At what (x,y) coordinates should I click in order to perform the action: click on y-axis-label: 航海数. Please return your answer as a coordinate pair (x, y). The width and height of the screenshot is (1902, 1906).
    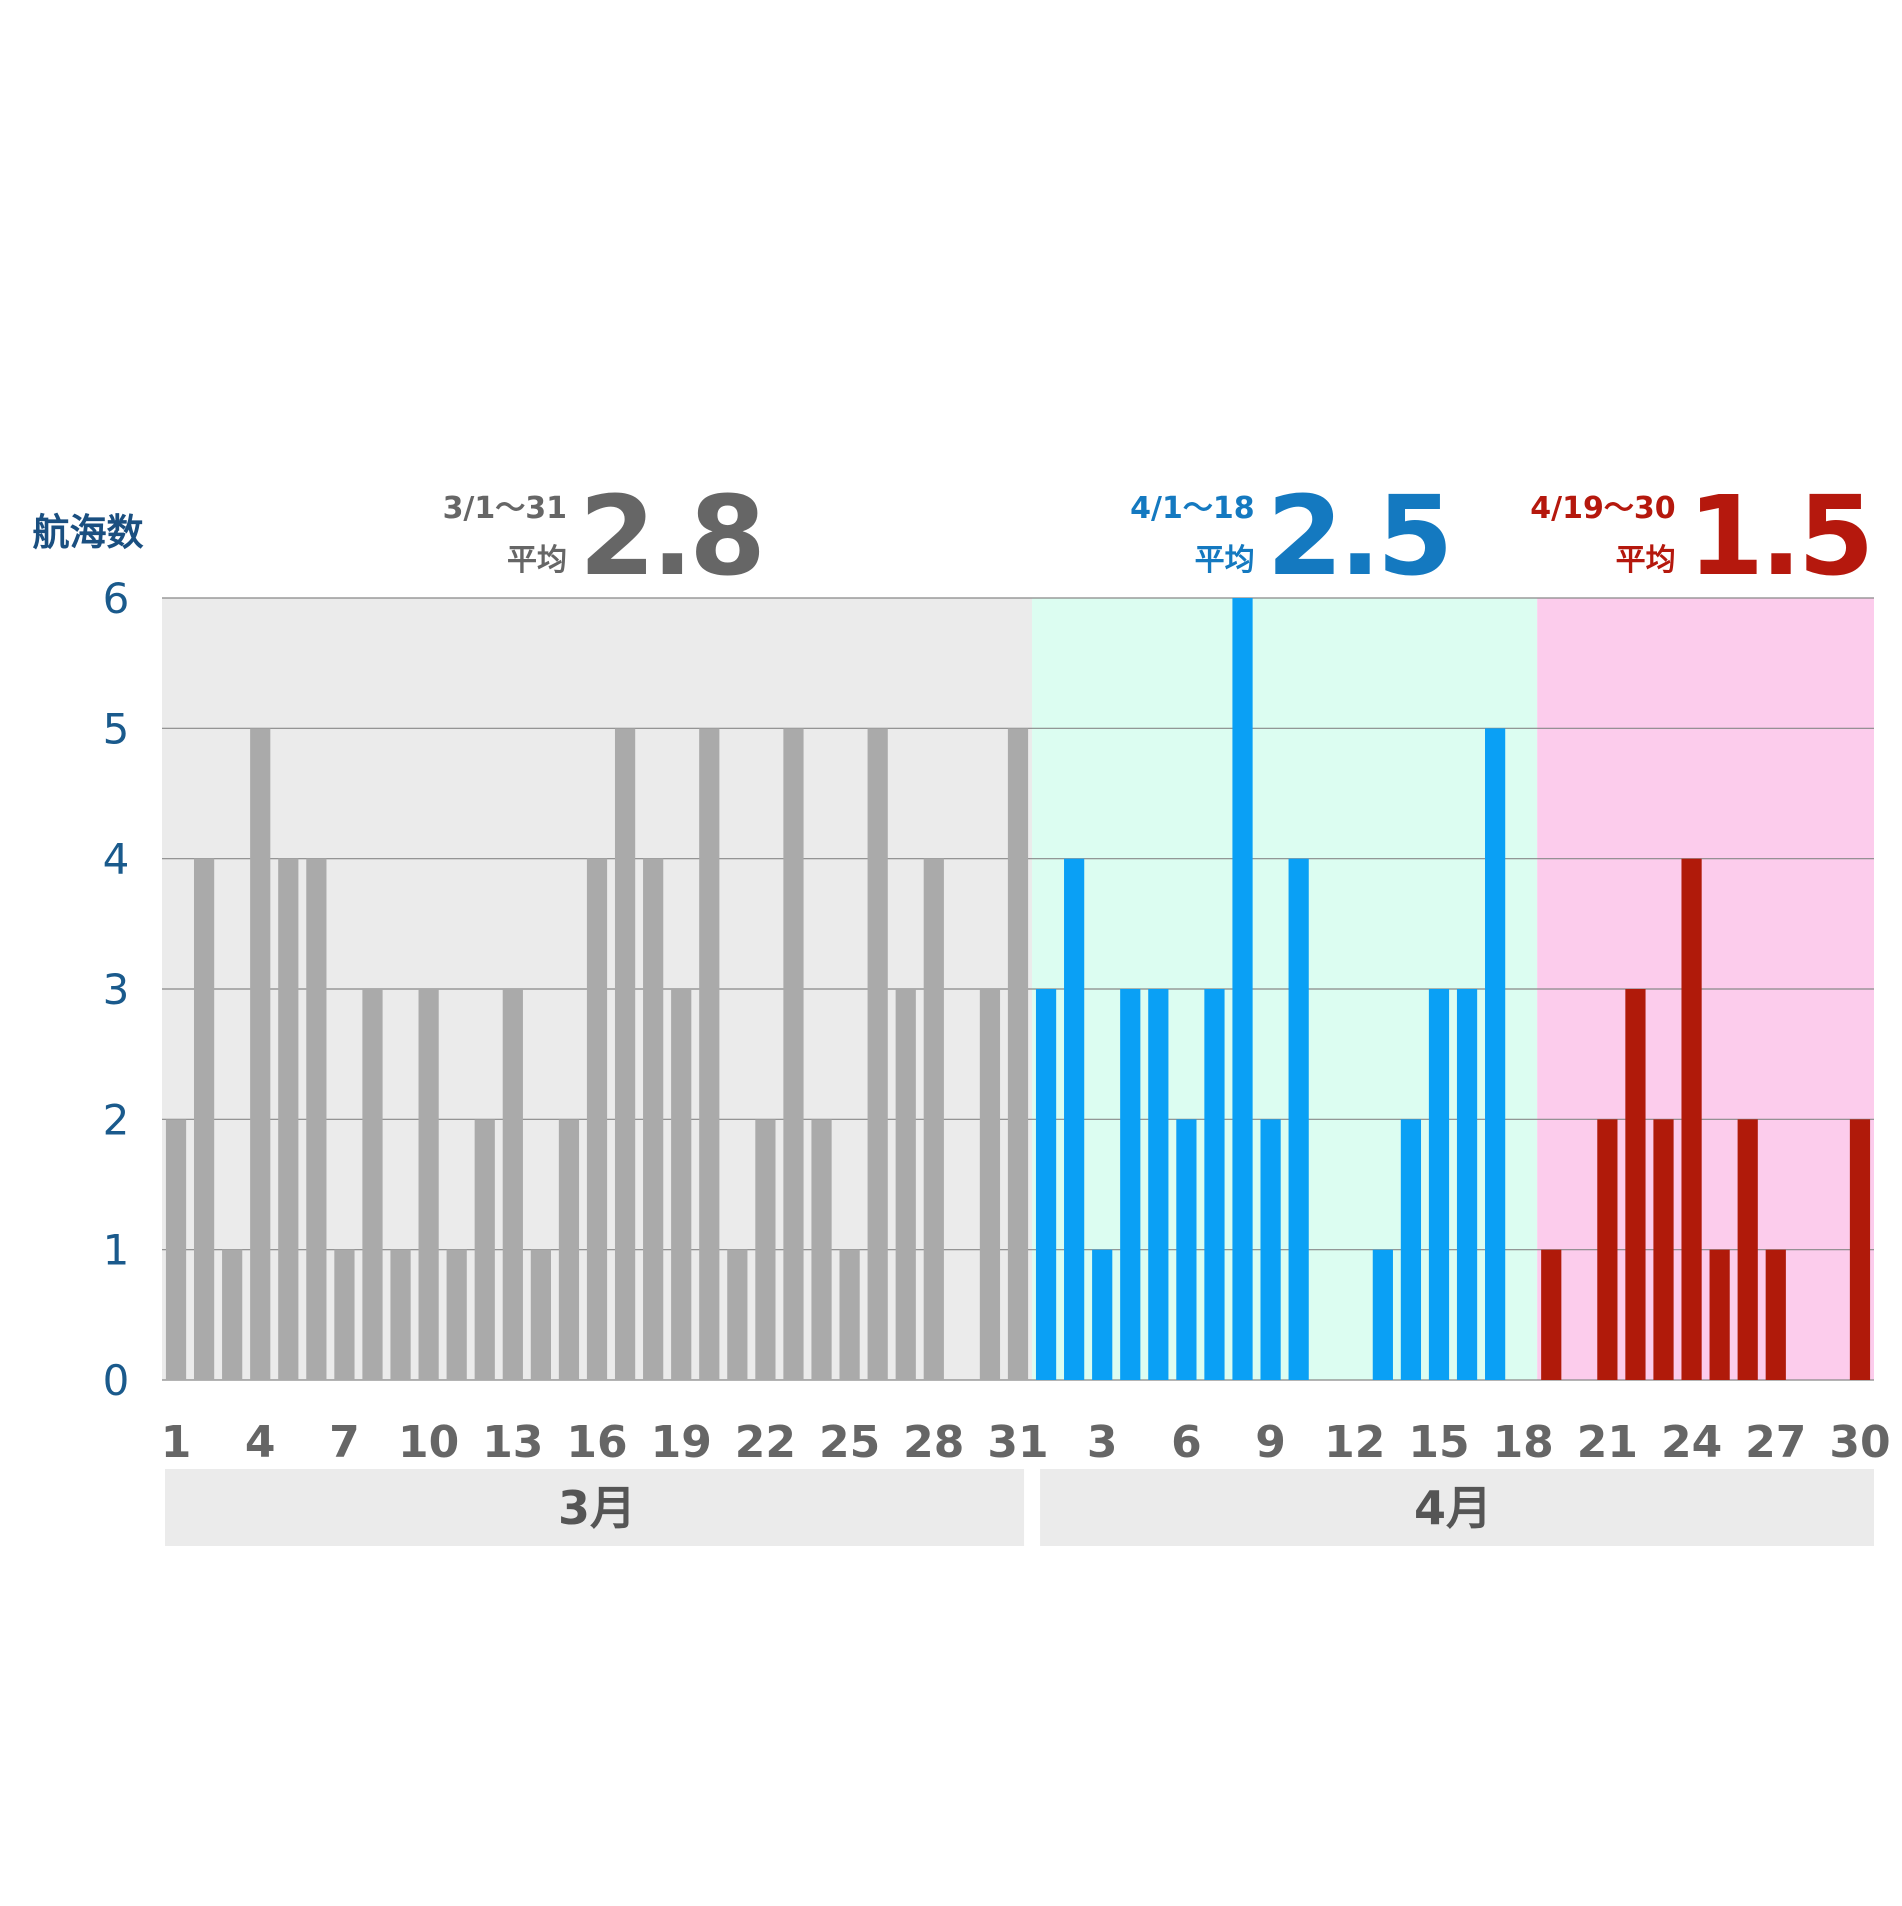
    Looking at the image, I should click on (88, 532).